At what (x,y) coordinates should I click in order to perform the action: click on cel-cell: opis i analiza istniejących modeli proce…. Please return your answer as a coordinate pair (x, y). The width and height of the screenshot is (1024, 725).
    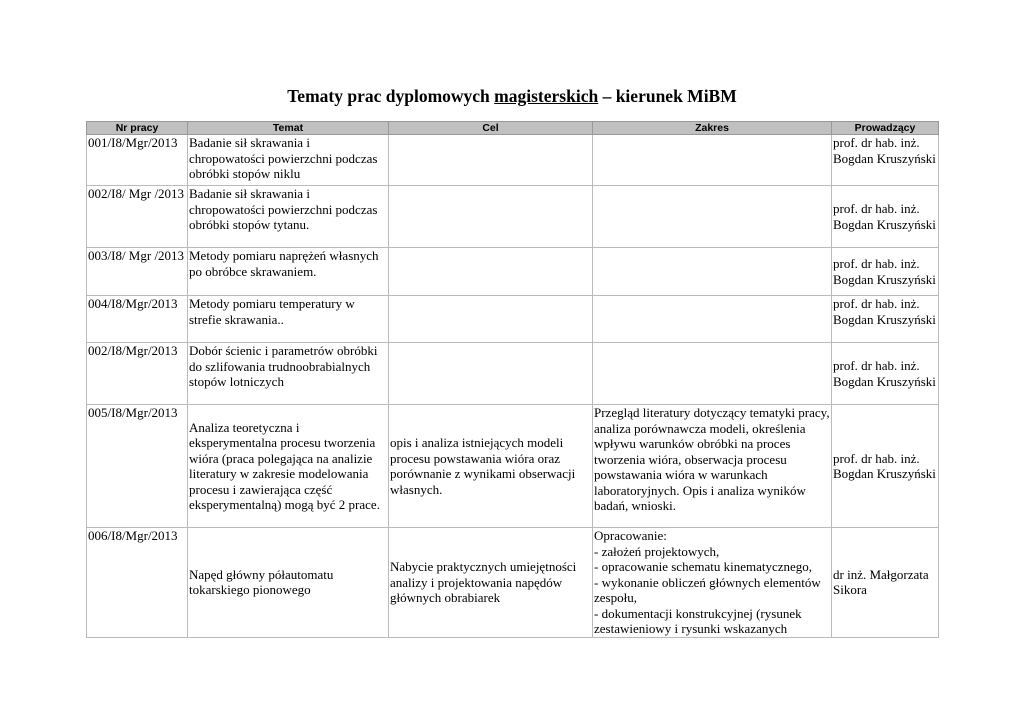
    Looking at the image, I should click on (490, 466).